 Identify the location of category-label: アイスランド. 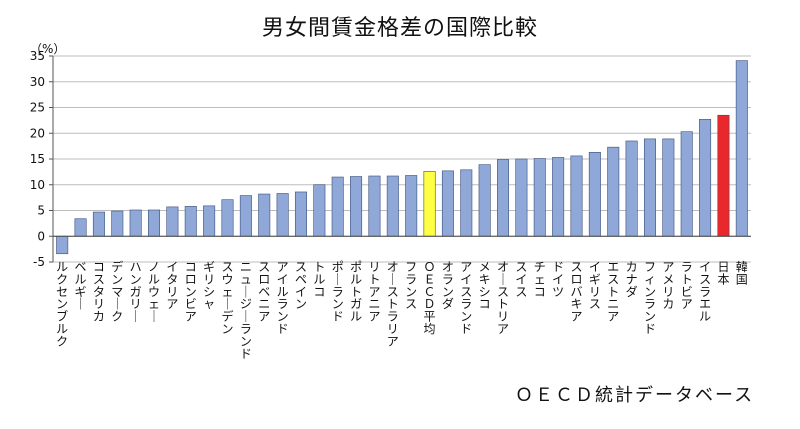
(466, 298).